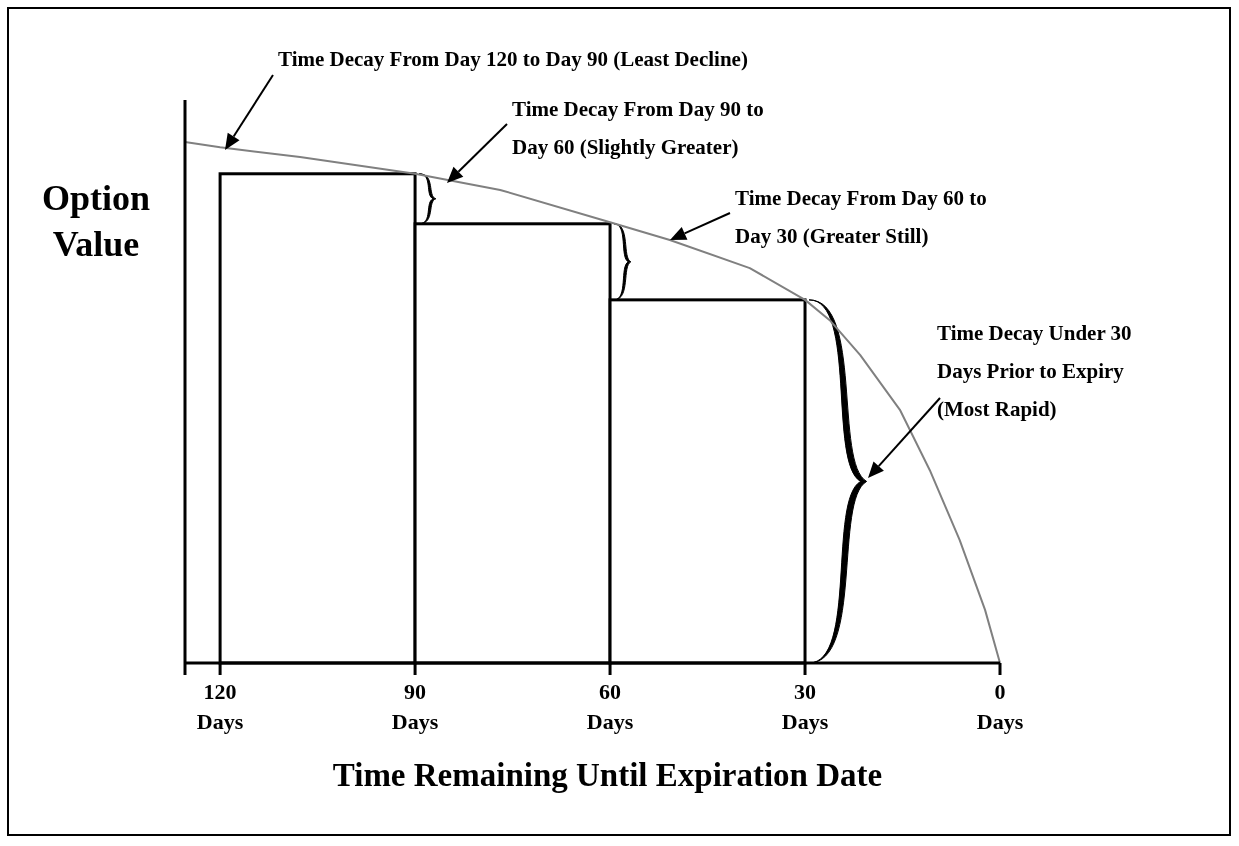  I want to click on x-tick-label: 0 Days, so click(1000, 706).